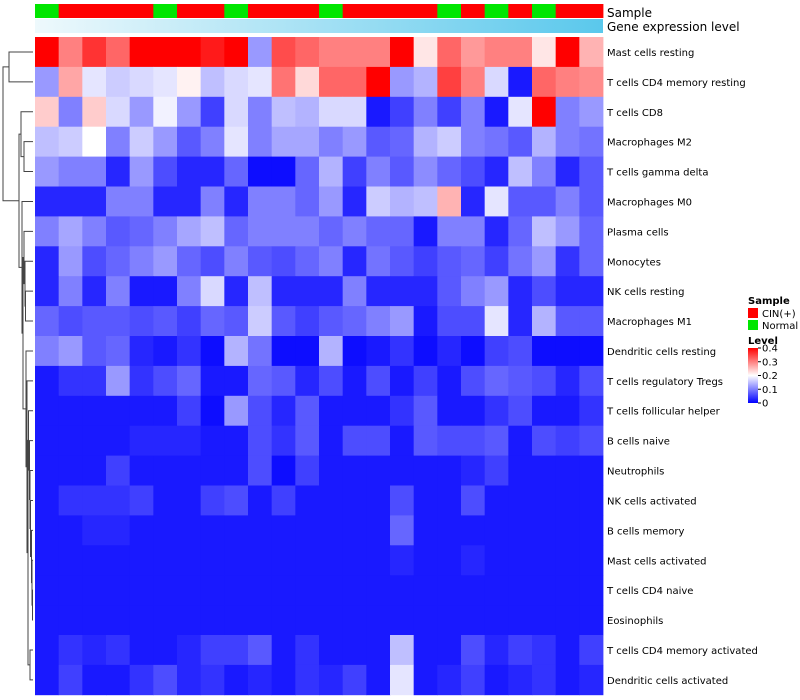 This screenshot has width=800, height=700. I want to click on dendrogram-branch, so click(31, 499).